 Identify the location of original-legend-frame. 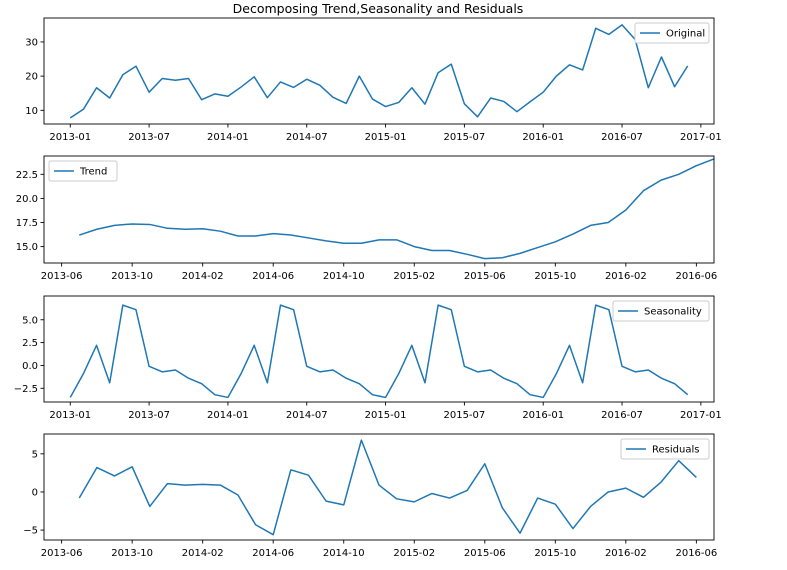
(672, 33).